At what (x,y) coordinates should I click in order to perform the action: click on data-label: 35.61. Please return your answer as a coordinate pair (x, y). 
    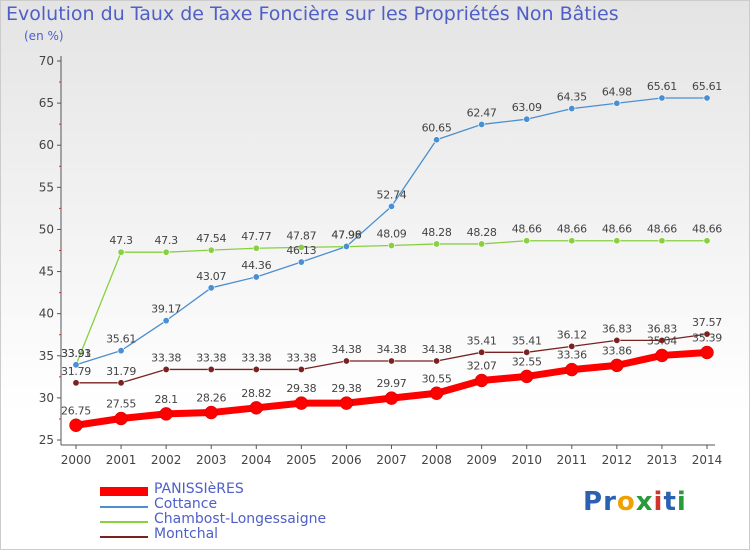
    Looking at the image, I should click on (121, 339).